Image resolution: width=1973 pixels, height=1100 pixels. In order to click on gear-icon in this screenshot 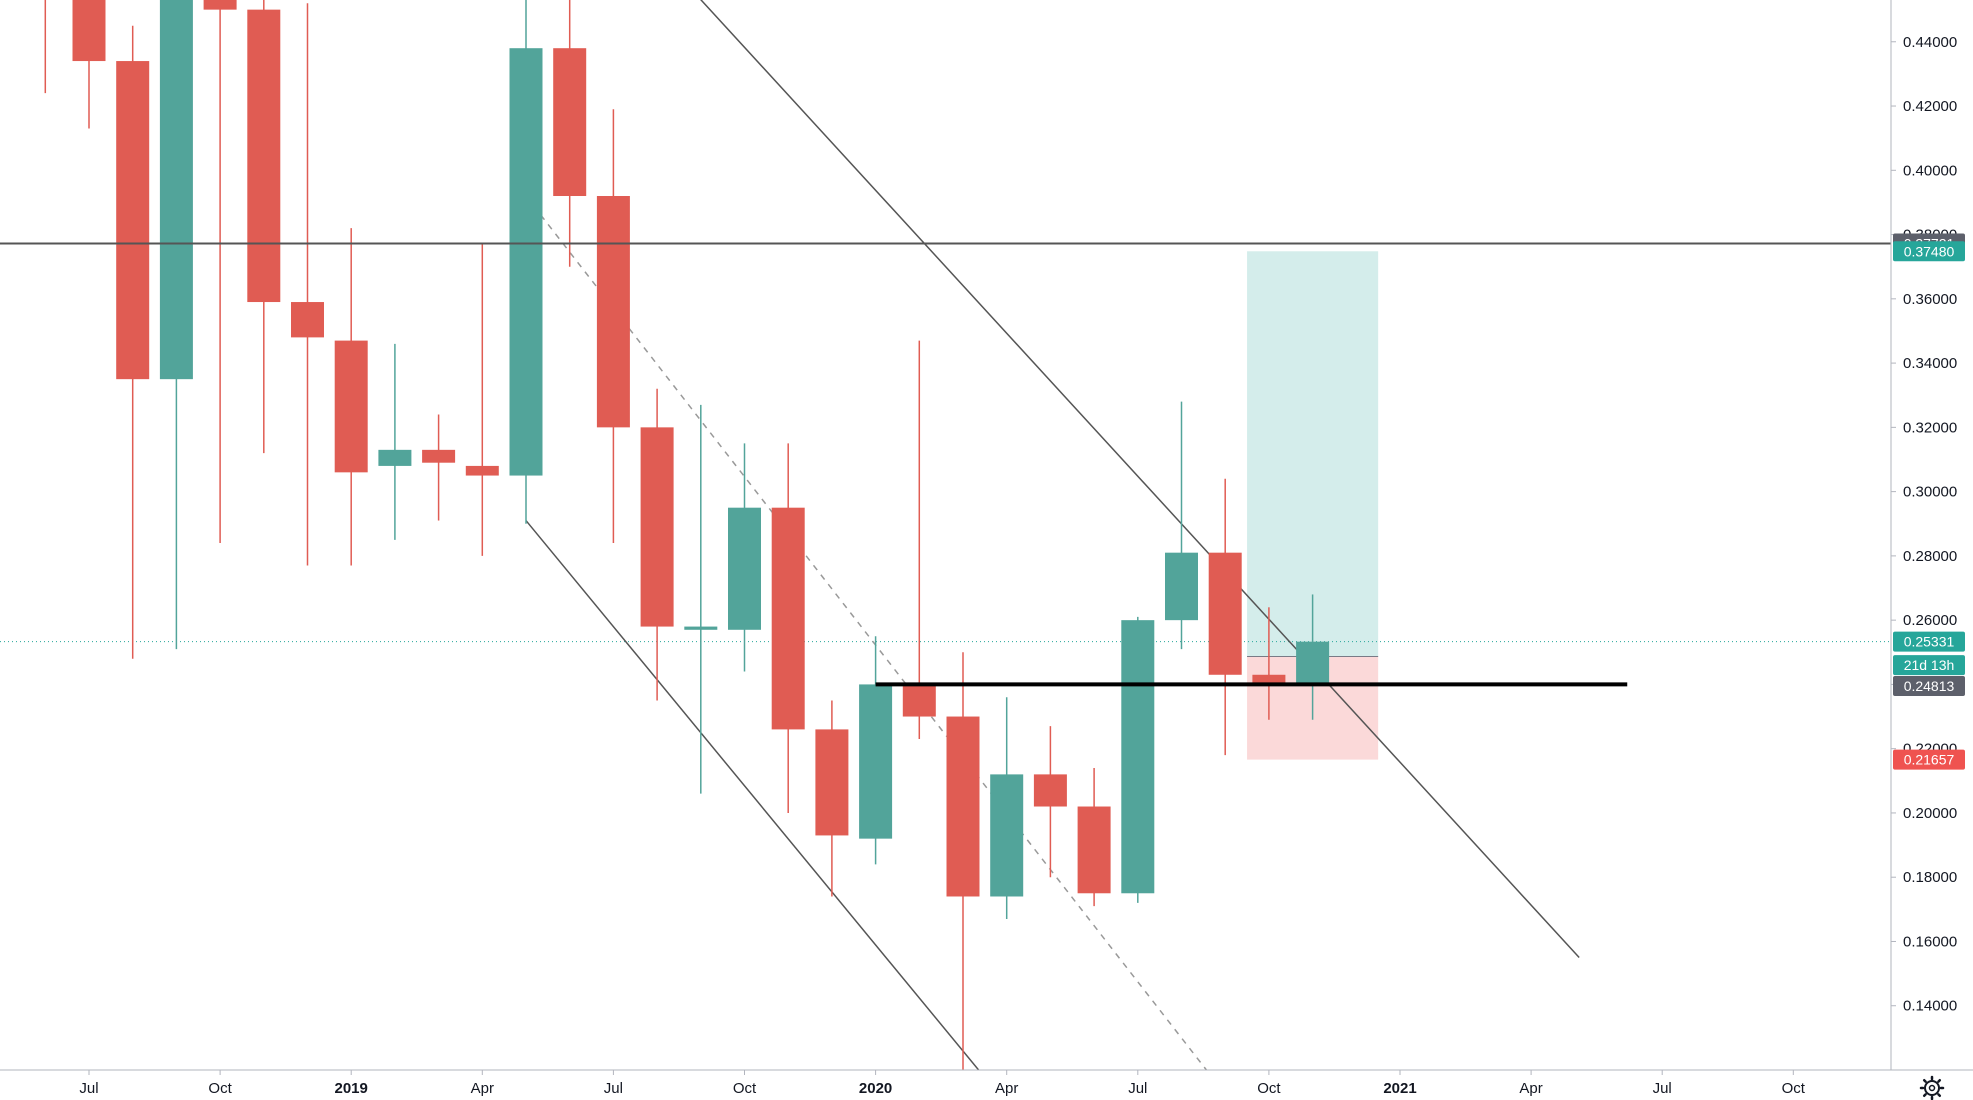, I will do `click(1932, 1087)`.